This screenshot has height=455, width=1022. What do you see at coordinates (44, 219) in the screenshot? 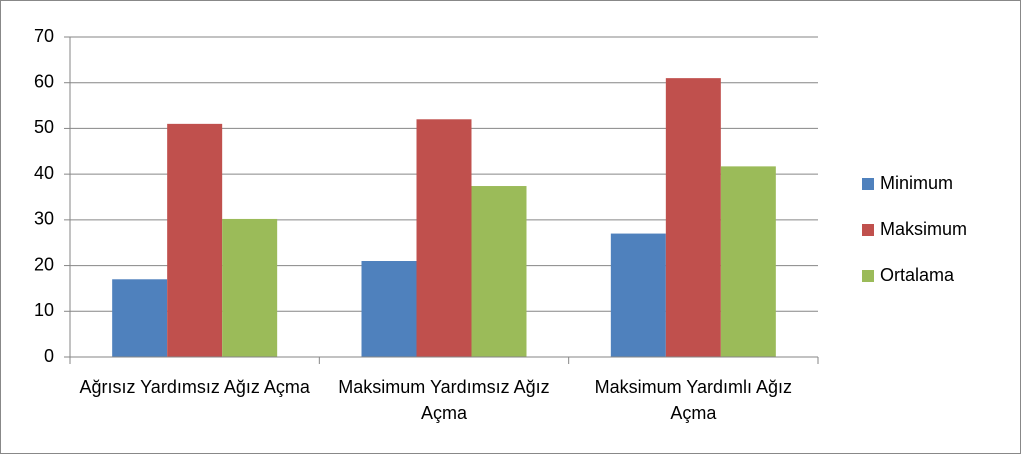
I see `y-tick-label: 30` at bounding box center [44, 219].